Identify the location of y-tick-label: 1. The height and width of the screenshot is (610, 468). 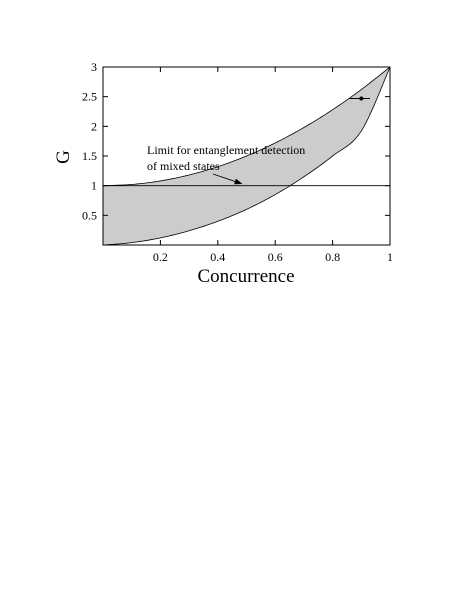
(94, 186).